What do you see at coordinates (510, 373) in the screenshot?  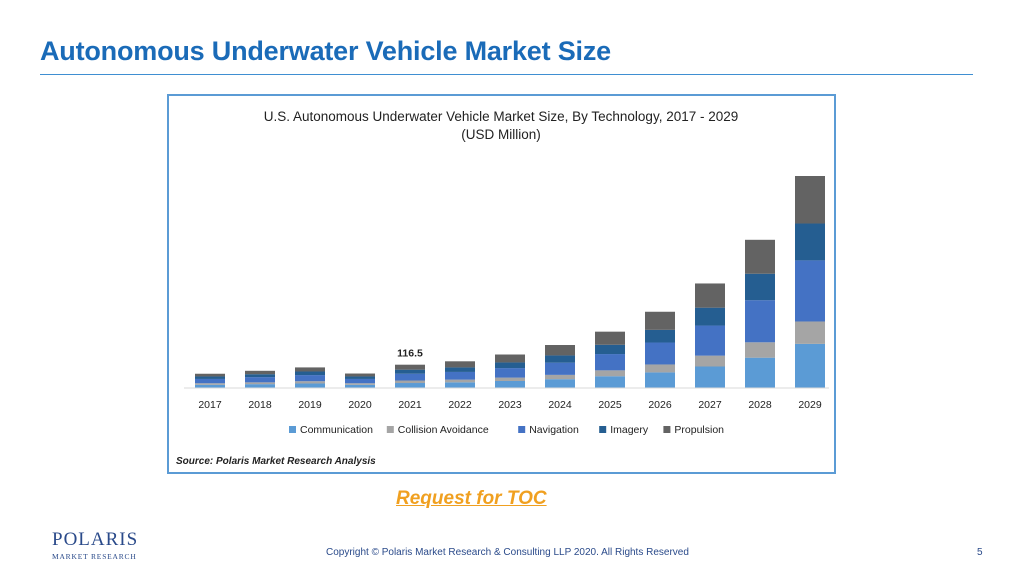 I see `bar-navigation-2023` at bounding box center [510, 373].